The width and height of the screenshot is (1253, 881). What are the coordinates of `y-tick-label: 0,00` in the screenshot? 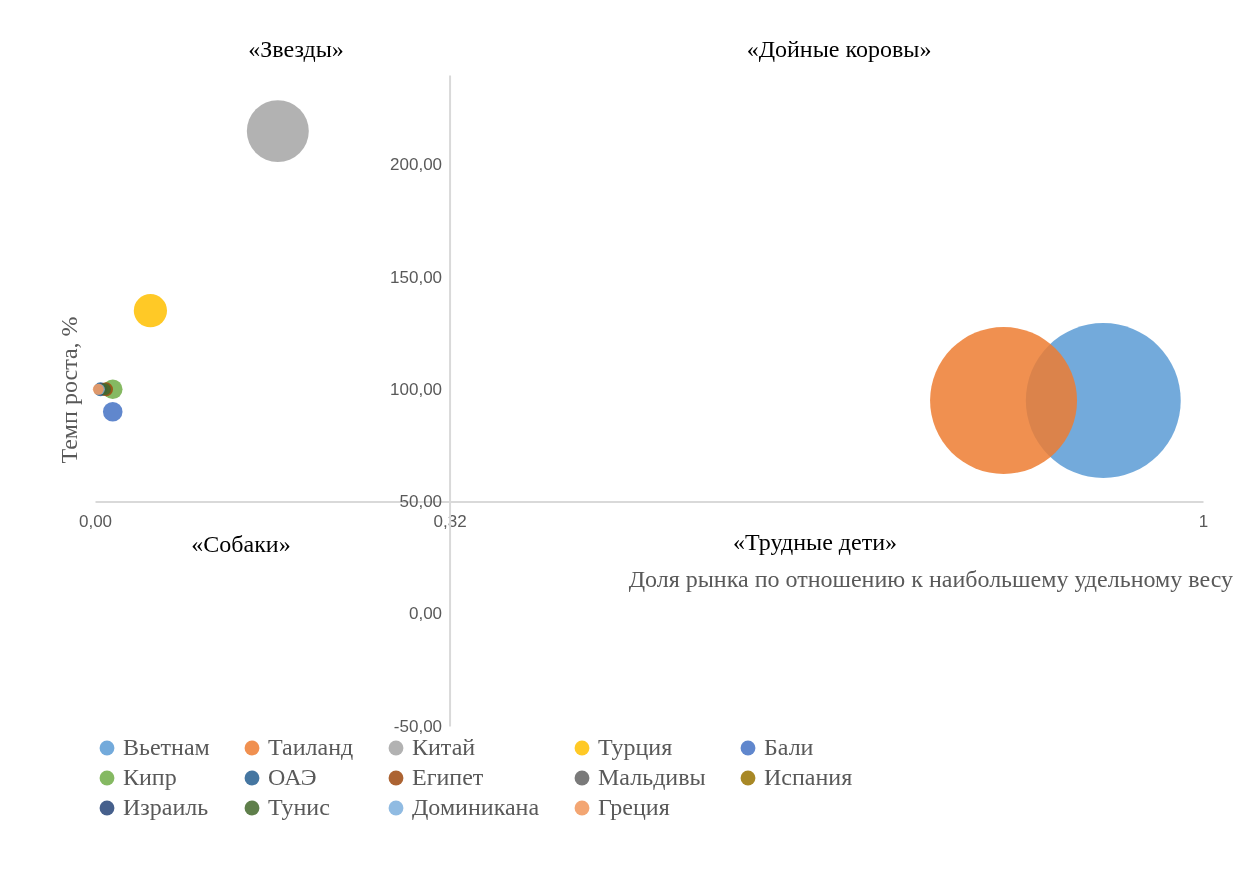 It's located at (425, 614).